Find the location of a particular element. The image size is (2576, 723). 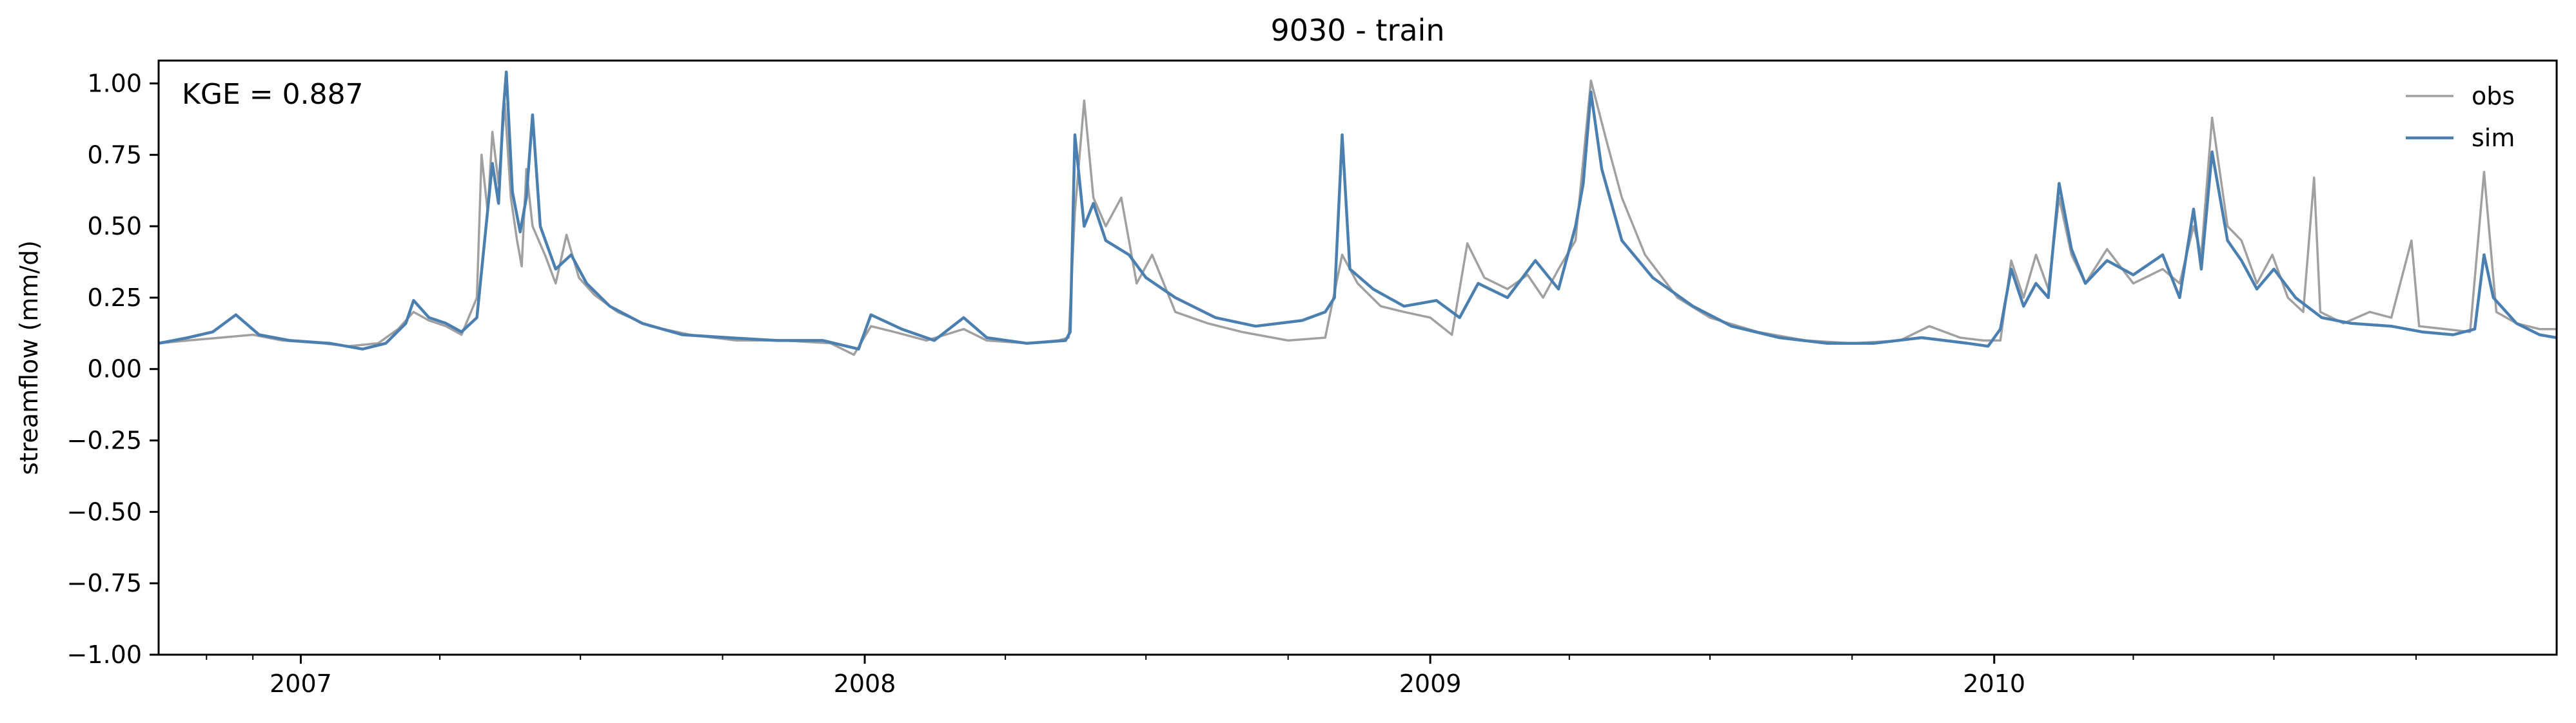

y-tick-label: 1.00 is located at coordinates (114, 83).